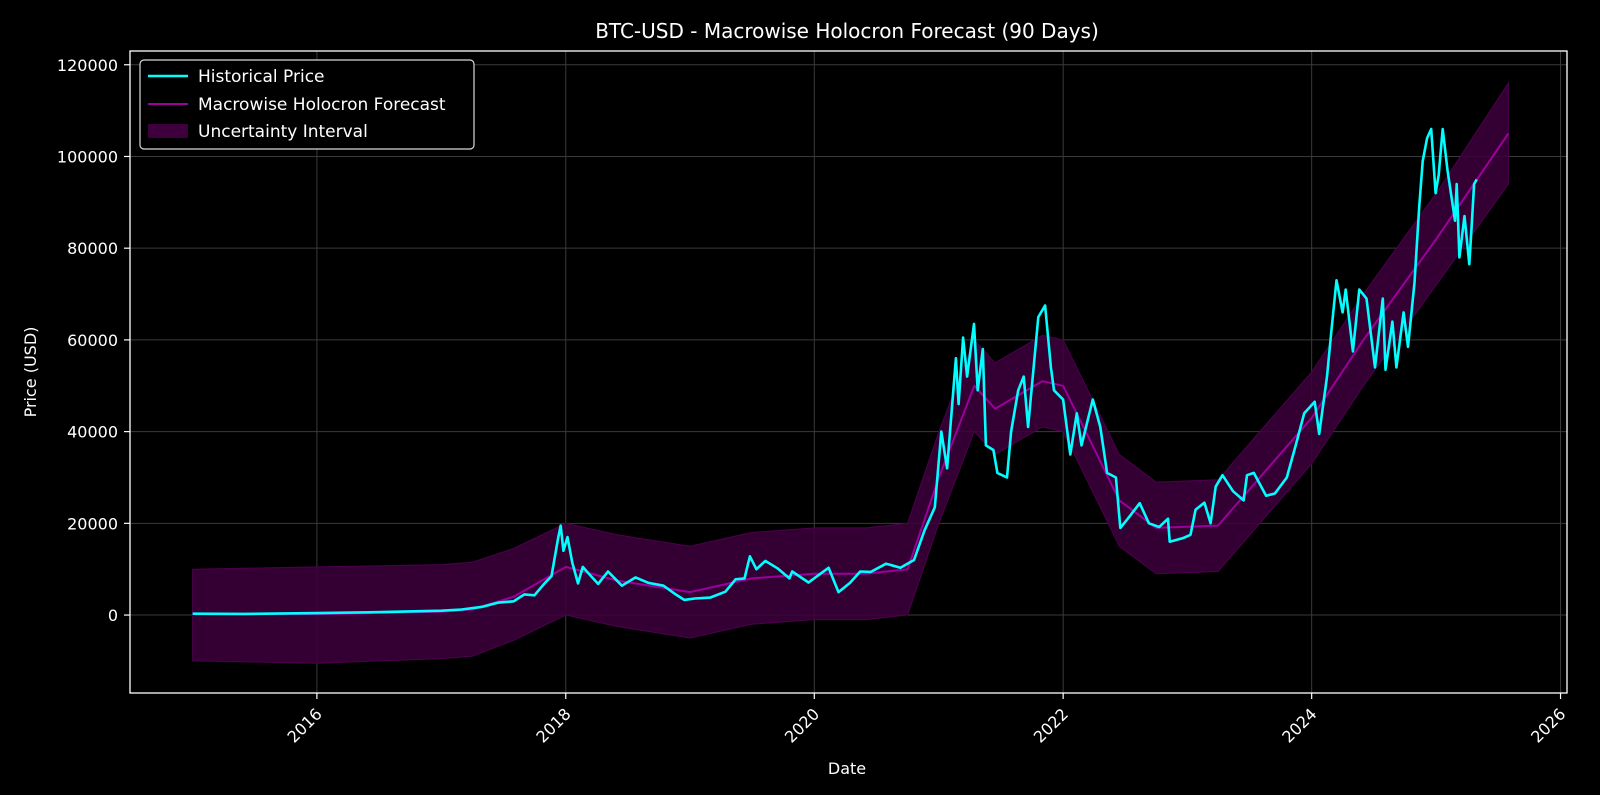  I want to click on y-tick-label: 0, so click(113, 615).